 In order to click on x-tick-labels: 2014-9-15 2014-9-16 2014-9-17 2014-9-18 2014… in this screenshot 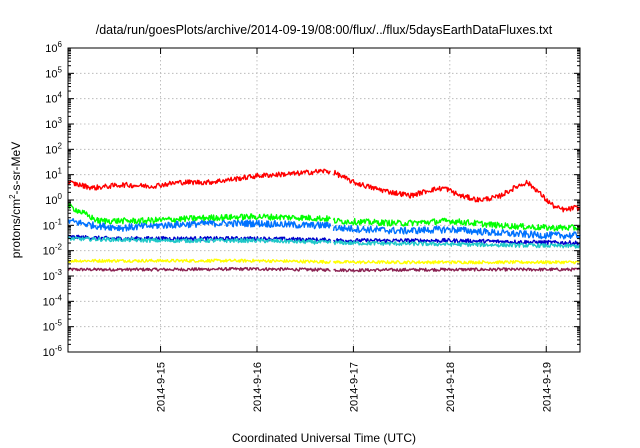, I will do `click(355, 387)`.